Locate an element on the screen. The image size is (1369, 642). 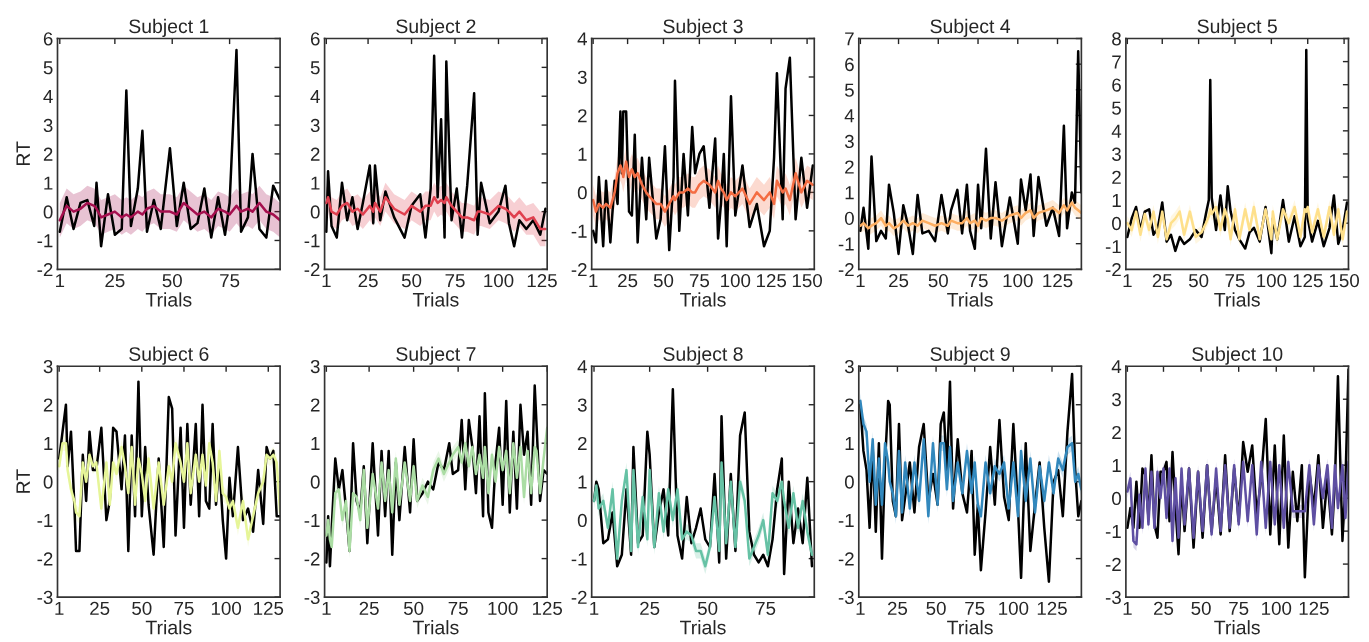
chart-title: Subject 6 is located at coordinates (169, 355).